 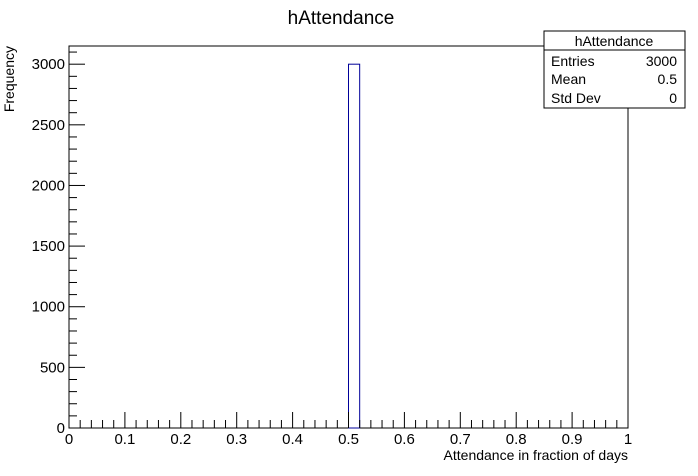 I want to click on y-tick-label-2: 1000, so click(x=48, y=307).